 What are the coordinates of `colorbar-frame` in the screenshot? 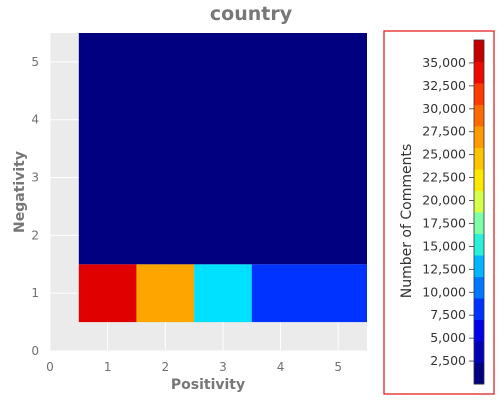 It's located at (479, 212).